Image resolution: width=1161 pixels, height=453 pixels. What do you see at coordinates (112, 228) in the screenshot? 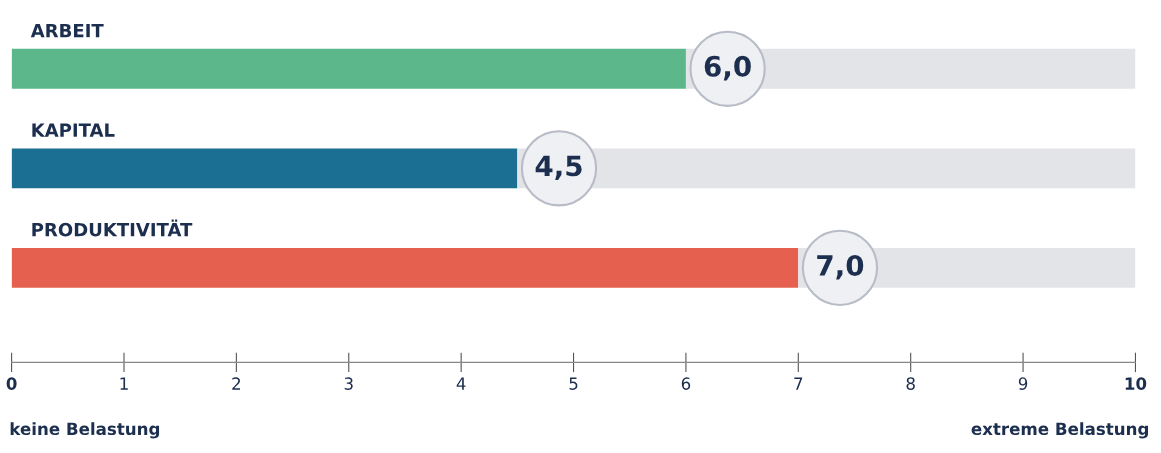
I see `y-tick-label: PRODUKTIVITÄT` at bounding box center [112, 228].